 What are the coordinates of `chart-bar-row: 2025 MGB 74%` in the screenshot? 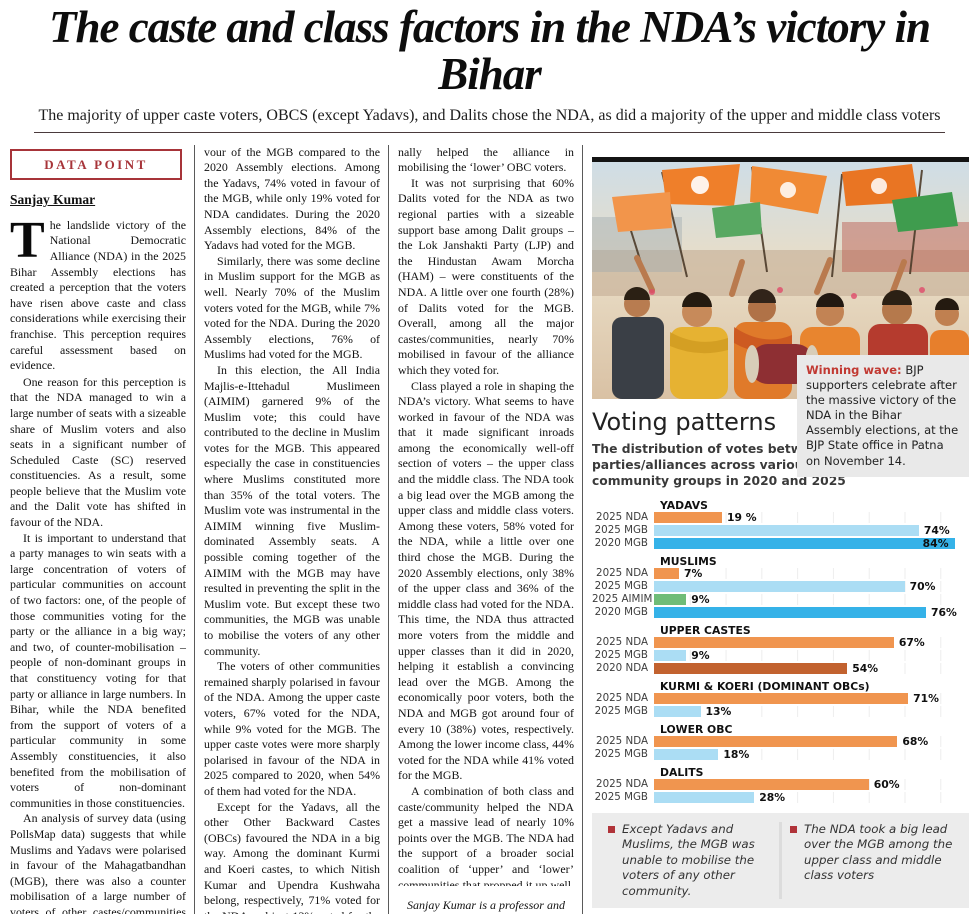 It's located at (780, 530).